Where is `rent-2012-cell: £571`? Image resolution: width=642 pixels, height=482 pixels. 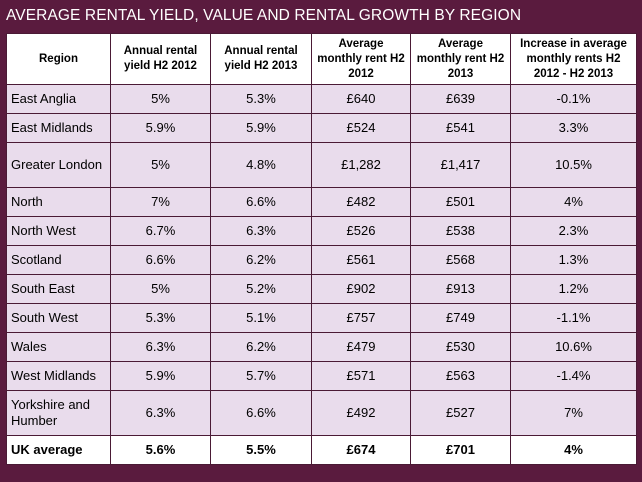 rent-2012-cell: £571 is located at coordinates (361, 376).